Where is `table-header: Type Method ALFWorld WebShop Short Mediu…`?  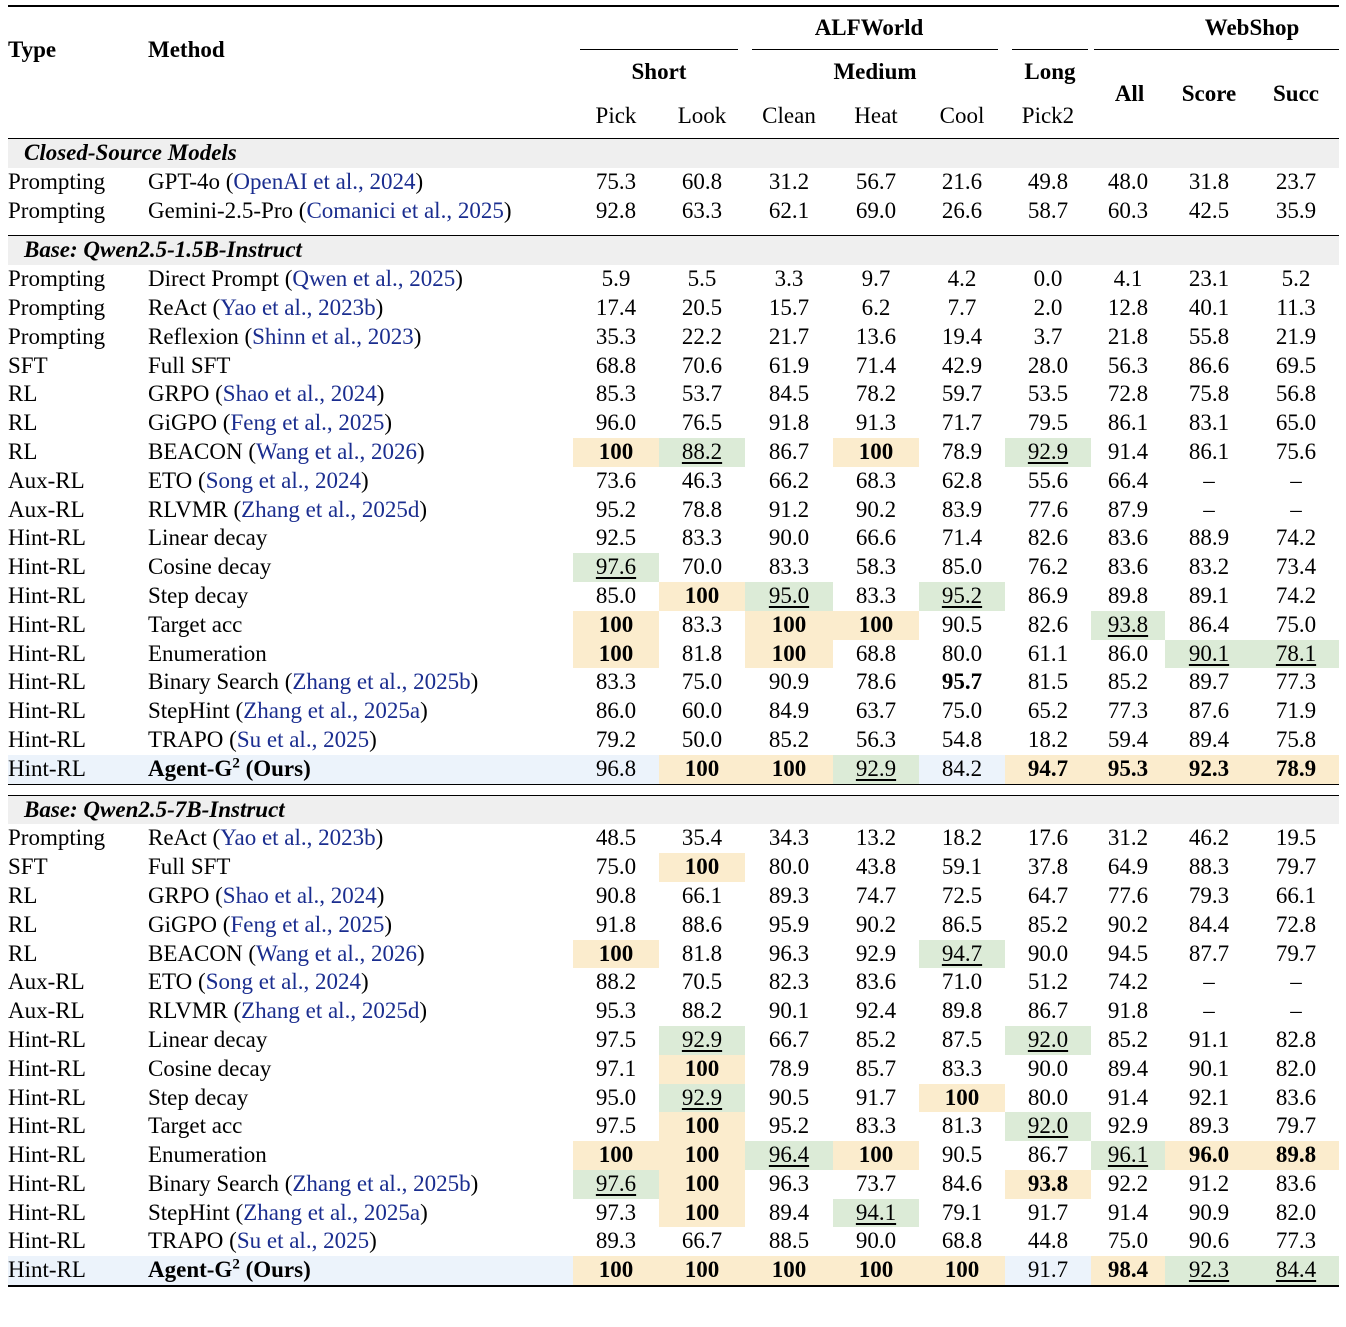
table-header: Type Method ALFWorld WebShop Short Mediu… is located at coordinates (674, 72).